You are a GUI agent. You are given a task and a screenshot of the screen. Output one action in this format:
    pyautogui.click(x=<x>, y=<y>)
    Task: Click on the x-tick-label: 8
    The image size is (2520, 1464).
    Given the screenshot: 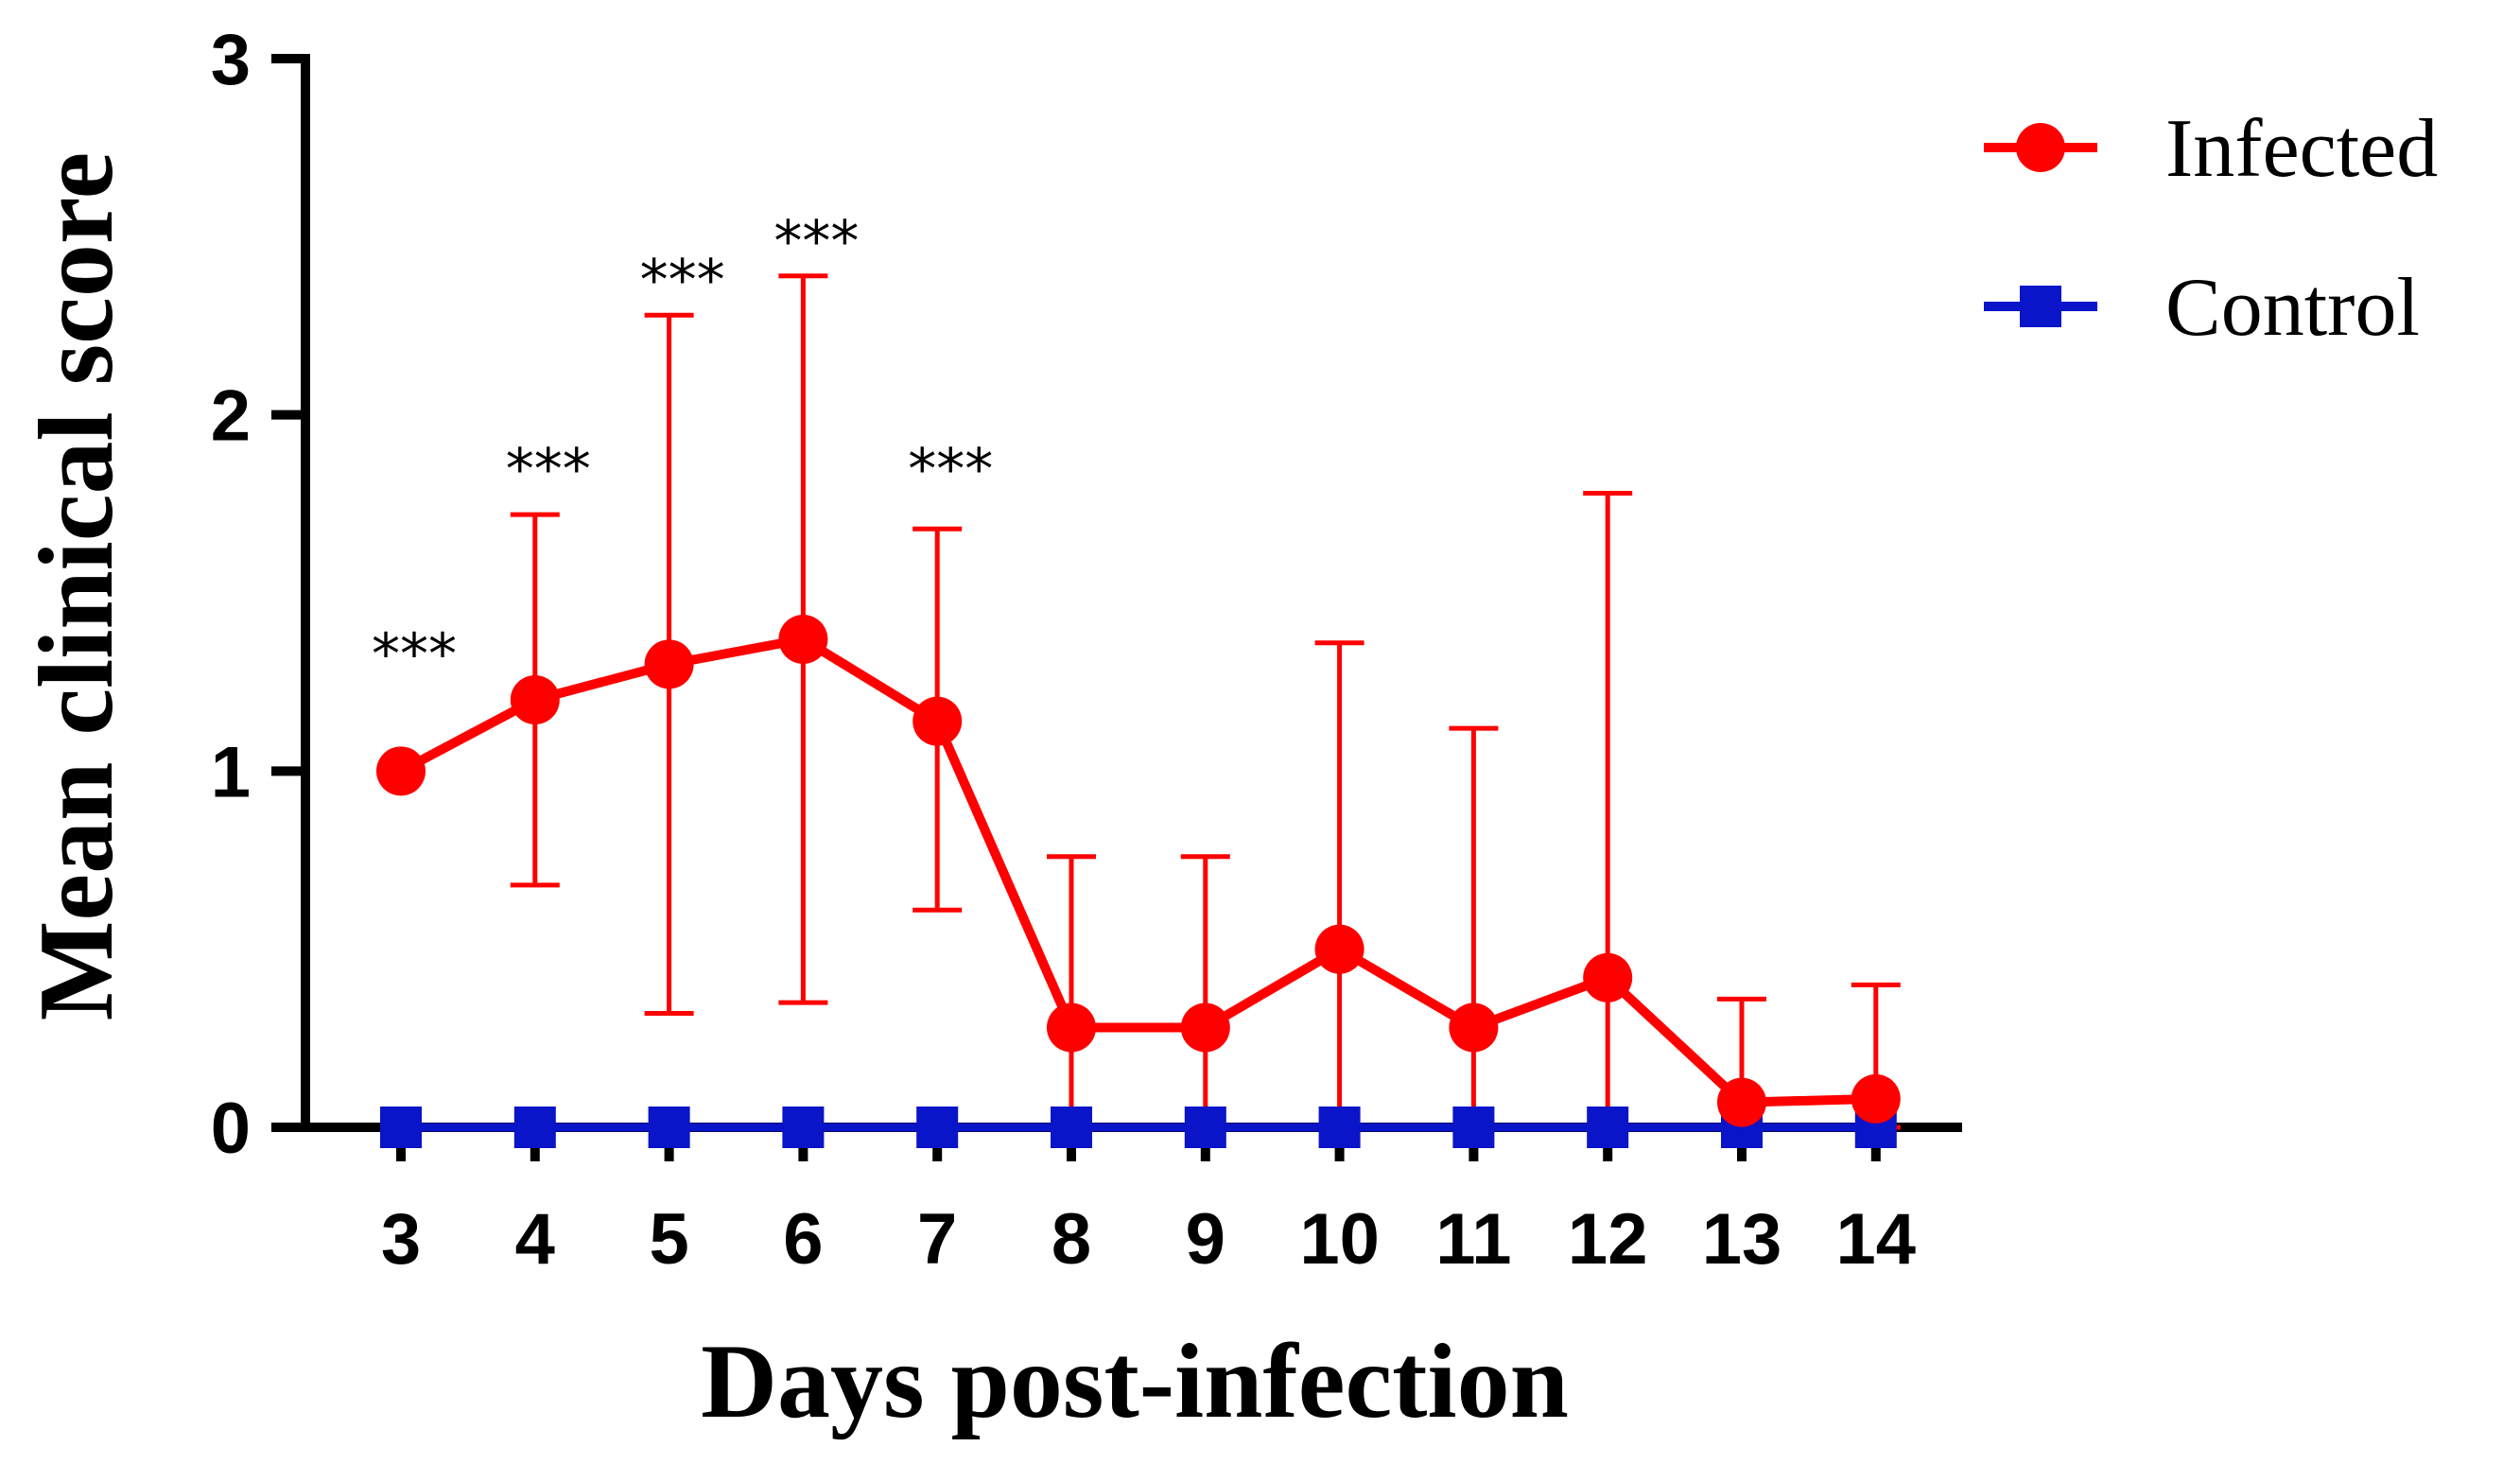 What is the action you would take?
    pyautogui.click(x=1071, y=1239)
    